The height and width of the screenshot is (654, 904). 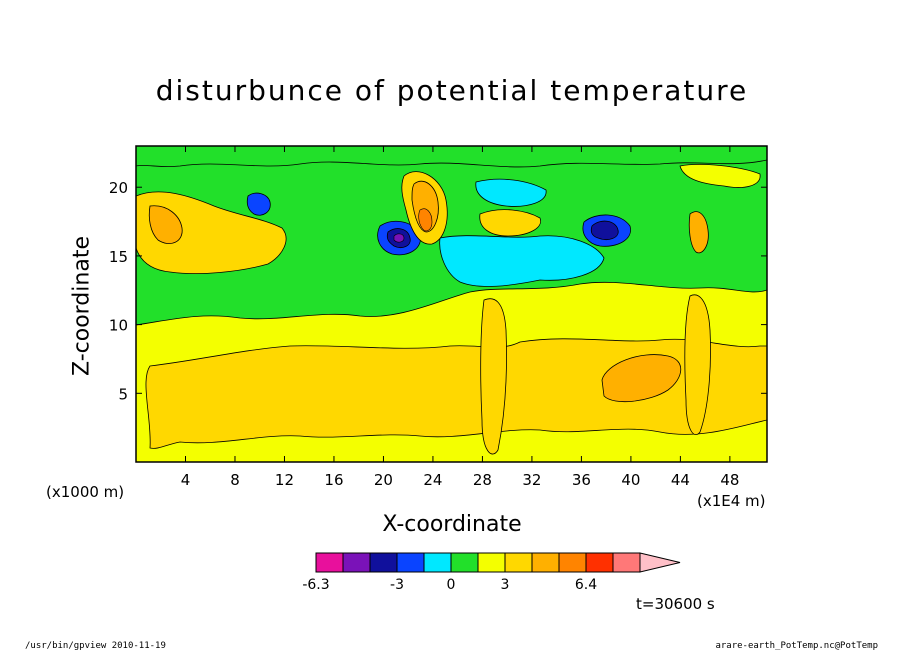 What do you see at coordinates (482, 480) in the screenshot?
I see `x-tick-label: 28` at bounding box center [482, 480].